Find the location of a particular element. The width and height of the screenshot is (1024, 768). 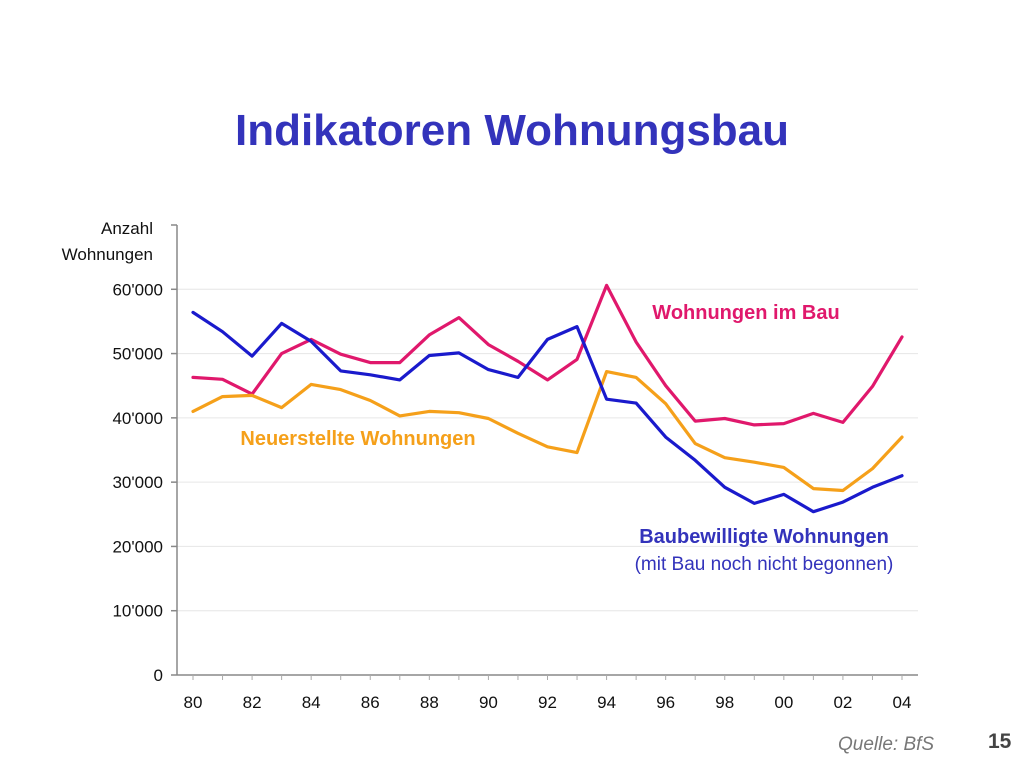

page-number: 15 is located at coordinates (1000, 741).